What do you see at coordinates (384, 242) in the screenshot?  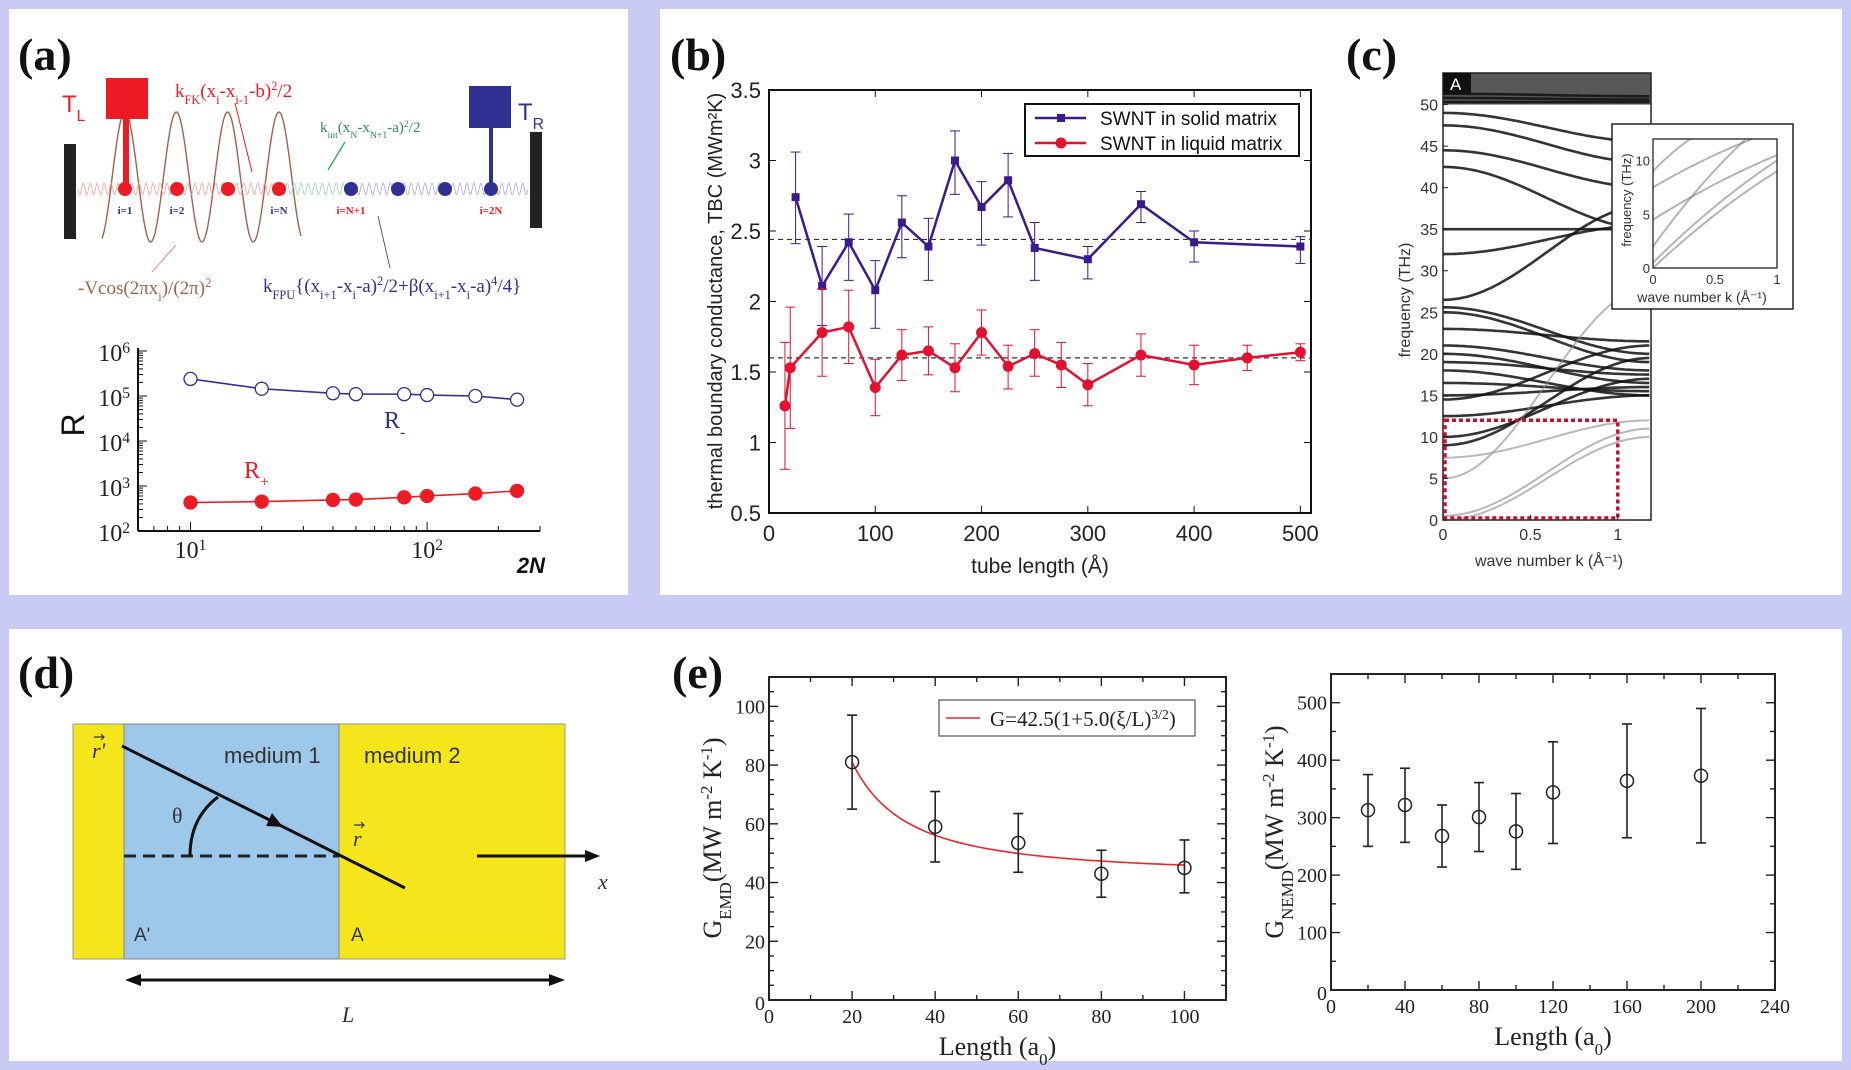 I see `fpu-pointer-line` at bounding box center [384, 242].